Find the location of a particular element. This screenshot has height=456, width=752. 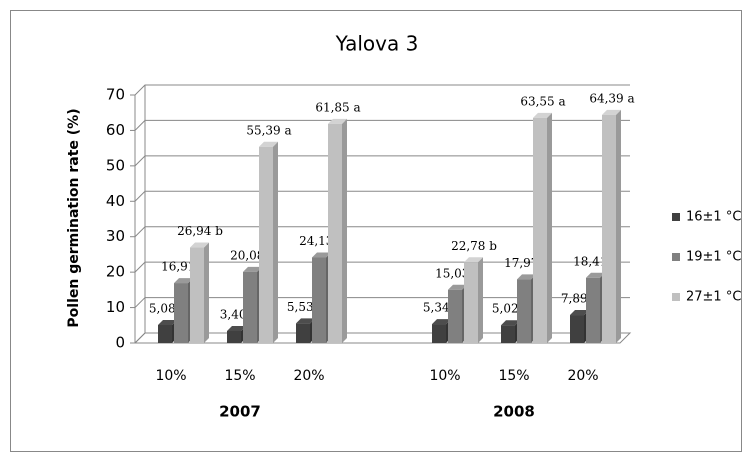

y-tick-label: 50 is located at coordinates (115, 165).